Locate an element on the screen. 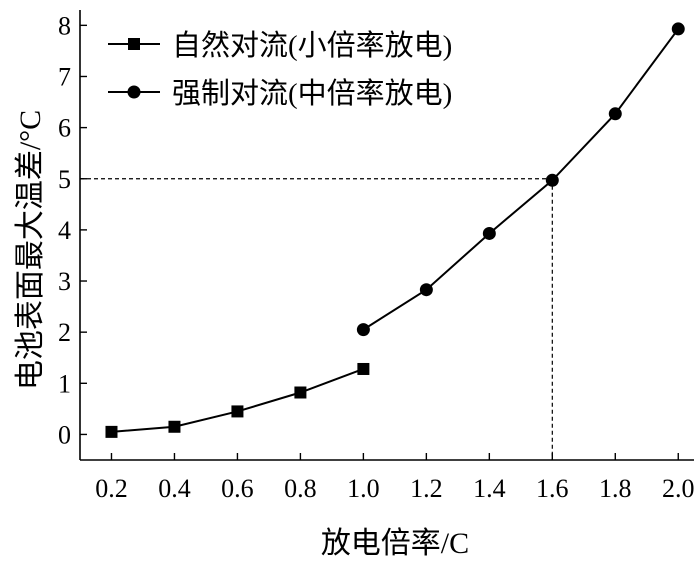 The height and width of the screenshot is (566, 700). legend-label-2: 强制对流(中倍率放电) is located at coordinates (312, 93).